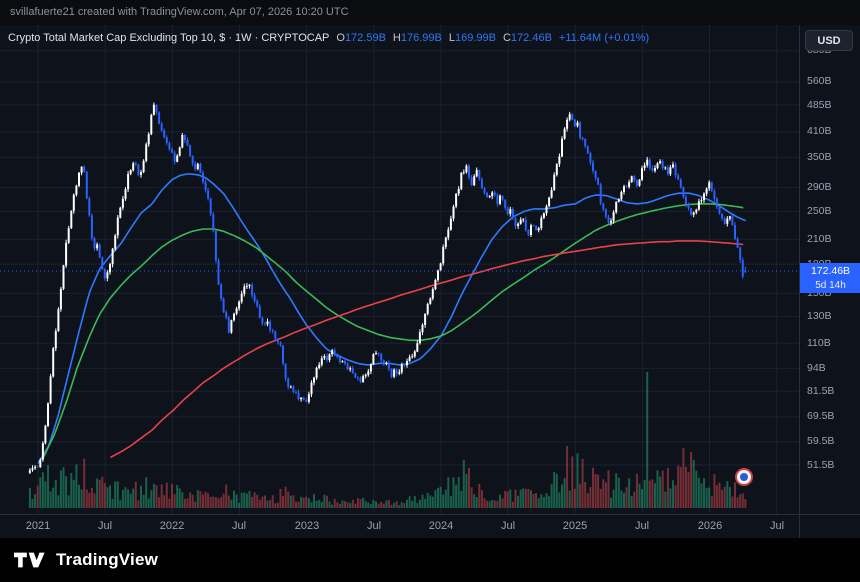 The height and width of the screenshot is (582, 860). What do you see at coordinates (830, 271) in the screenshot?
I see `current-price-badge: 172.46B` at bounding box center [830, 271].